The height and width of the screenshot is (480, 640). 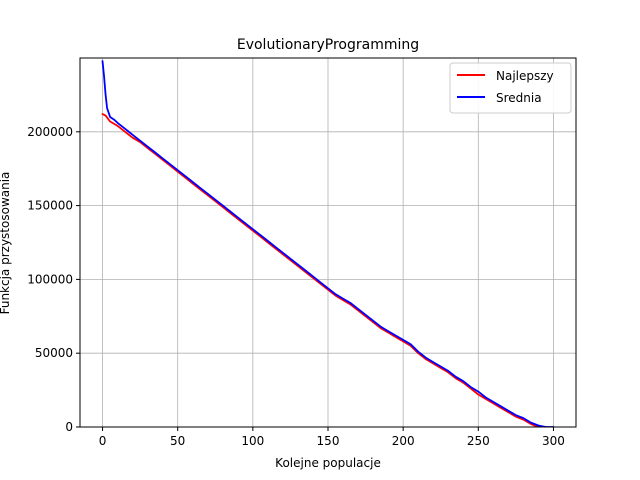 I want to click on y-axis-label: Funkcja przystosowania, so click(x=6, y=243).